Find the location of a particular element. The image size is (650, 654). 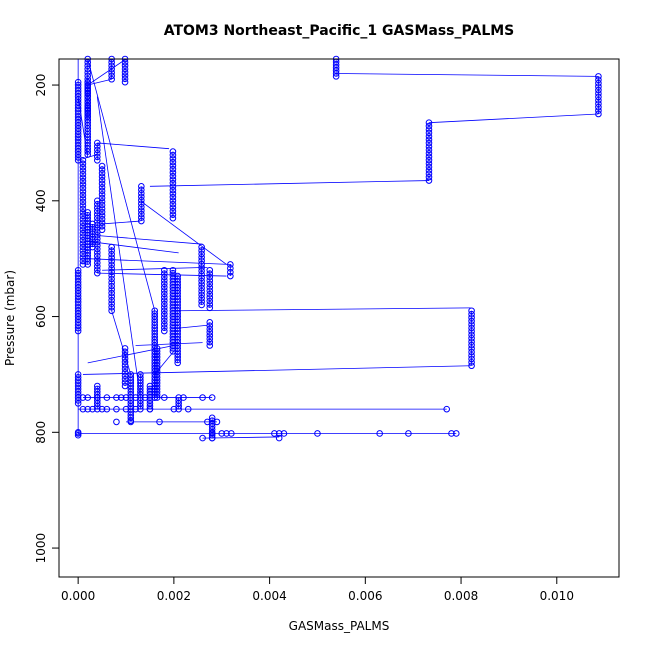

chart-title: ATOM3 Northeast_Pacific_1 GASMass_PALMS is located at coordinates (339, 31).